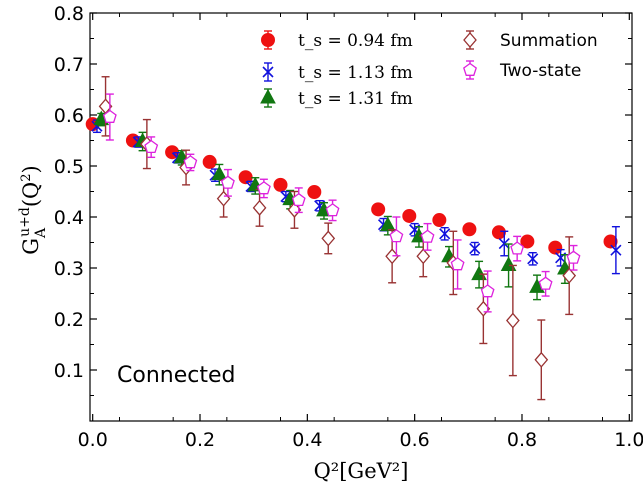 This screenshot has width=643, height=491. Describe the element at coordinates (522, 440) in the screenshot. I see `x-tick-label: 0.8` at that location.